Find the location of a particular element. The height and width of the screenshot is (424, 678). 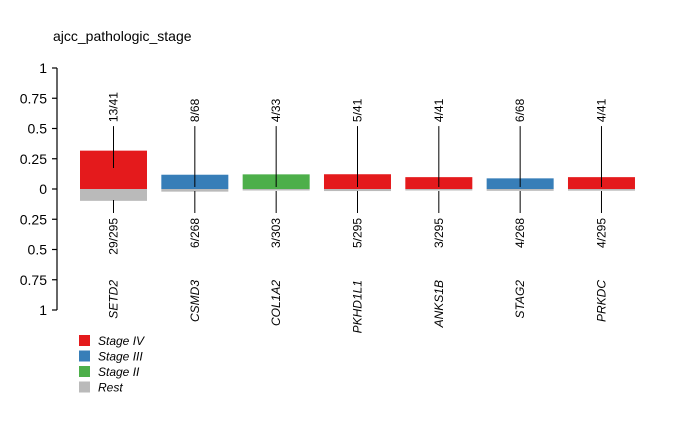

legend-label: Stage IV is located at coordinates (121, 341).